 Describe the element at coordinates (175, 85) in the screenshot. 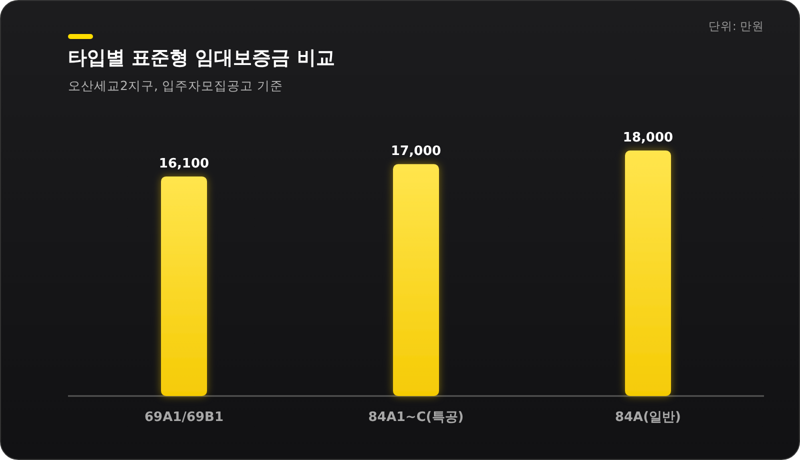

I see `chart-subtitle: 오산세교2지구, 입주자모집공고 기준` at that location.